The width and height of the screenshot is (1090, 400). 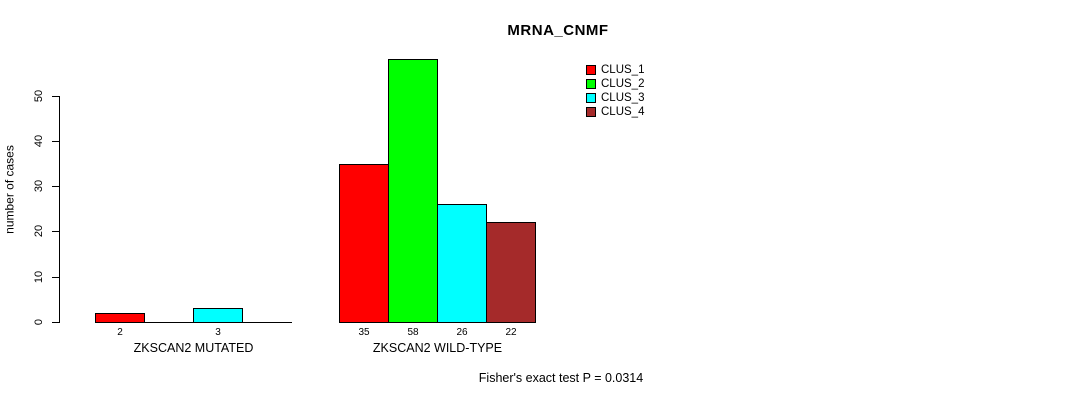 I want to click on bar-value-label: 2, so click(x=120, y=332).